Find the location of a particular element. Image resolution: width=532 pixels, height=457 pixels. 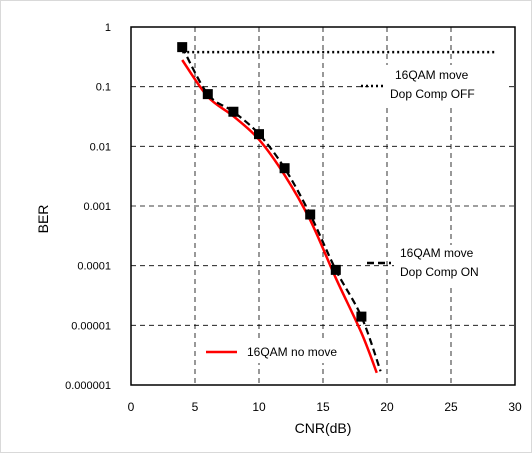

y-tick-label: 0.001 is located at coordinates (97, 207).